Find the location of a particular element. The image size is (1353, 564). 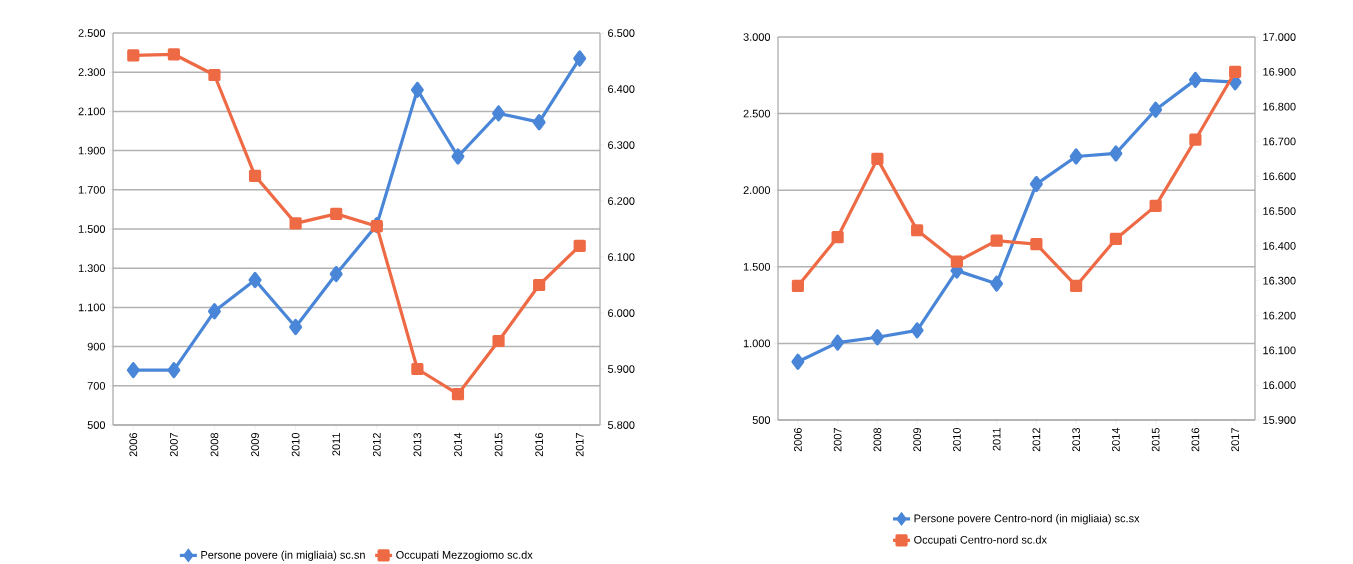

y2-tick-label: 16.500 is located at coordinates (1279, 211).